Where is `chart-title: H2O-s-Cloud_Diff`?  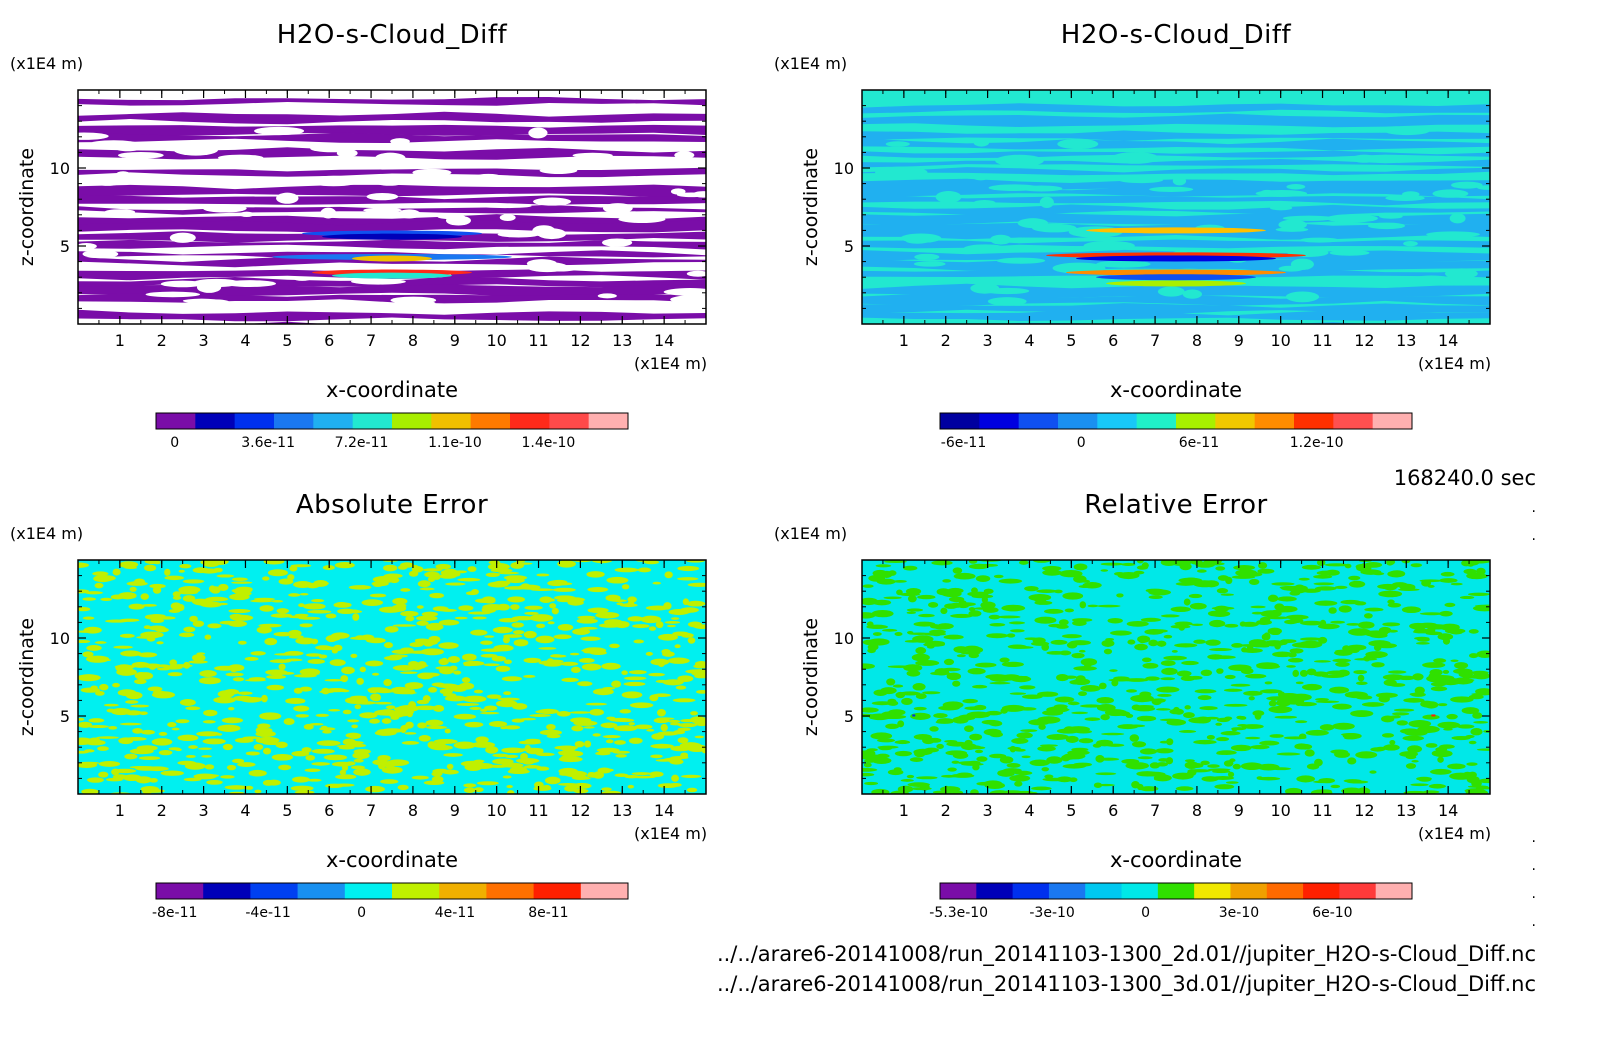
chart-title: H2O-s-Cloud_Diff is located at coordinates (1176, 35).